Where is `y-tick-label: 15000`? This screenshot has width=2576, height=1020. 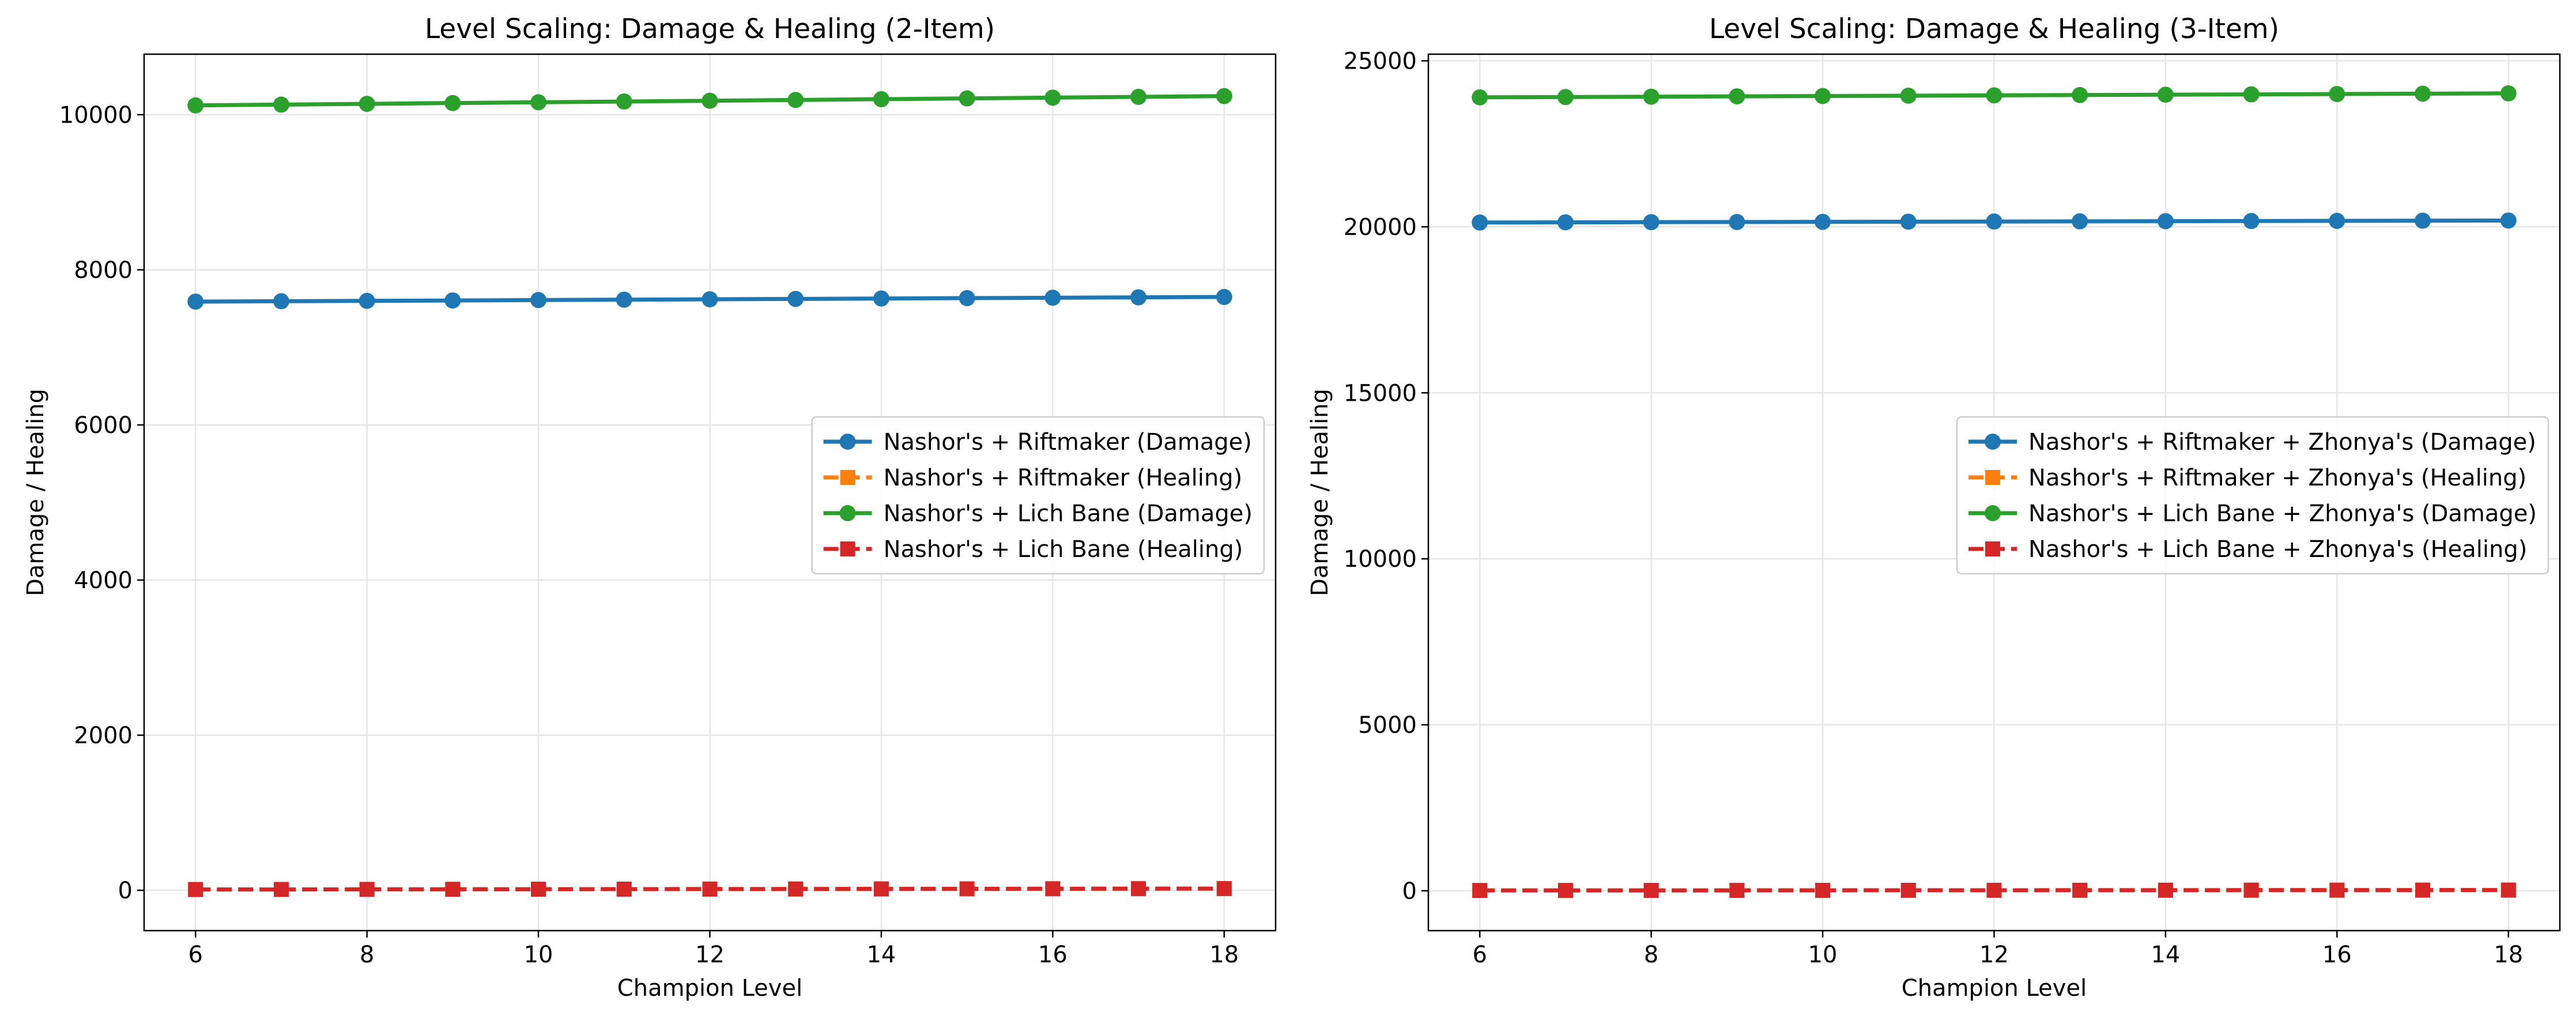
y-tick-label: 15000 is located at coordinates (1380, 393).